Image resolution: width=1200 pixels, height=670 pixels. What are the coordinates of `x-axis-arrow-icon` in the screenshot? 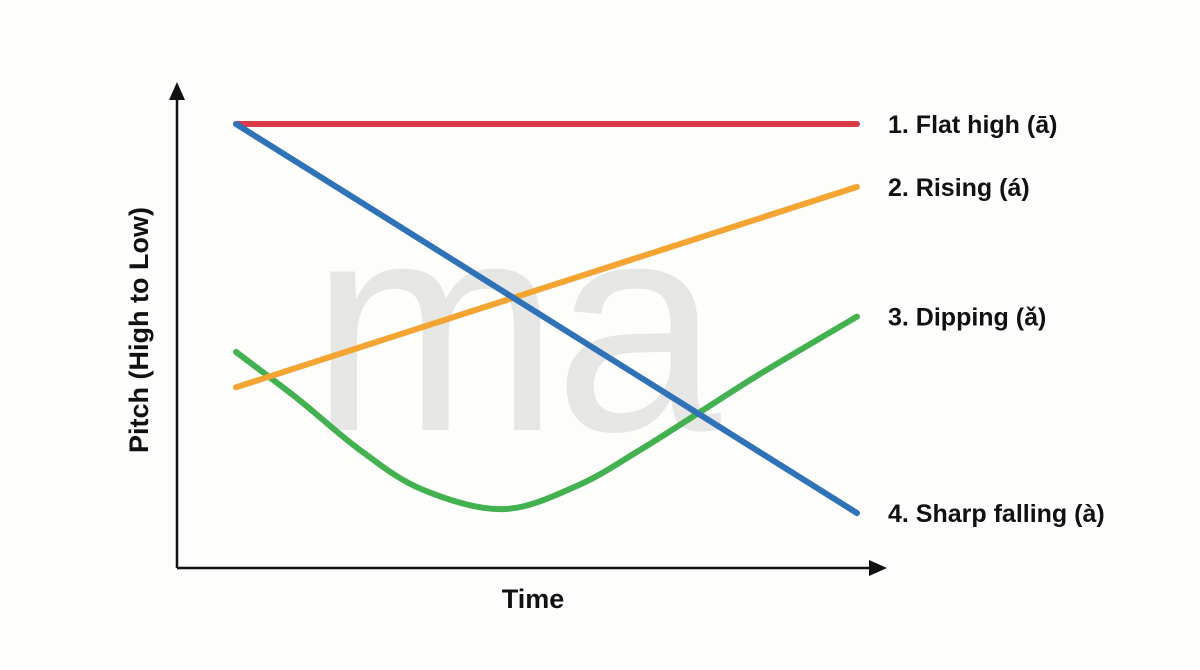 It's located at (878, 568).